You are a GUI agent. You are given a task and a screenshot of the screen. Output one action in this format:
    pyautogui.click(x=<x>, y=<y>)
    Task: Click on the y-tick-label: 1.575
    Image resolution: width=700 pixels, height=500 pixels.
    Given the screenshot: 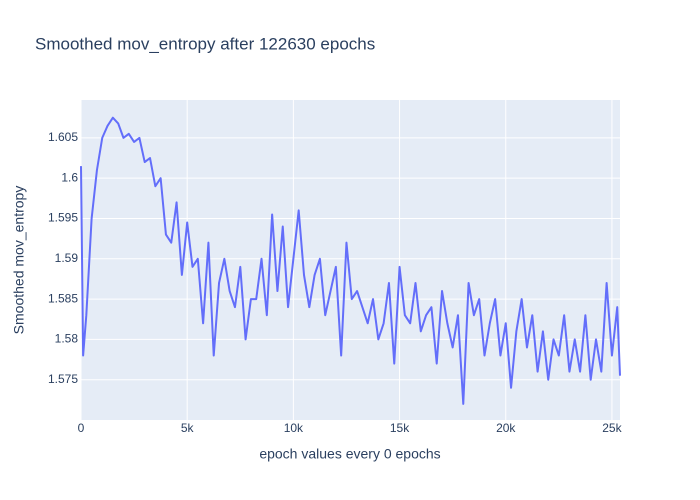 What is the action you would take?
    pyautogui.click(x=63, y=379)
    